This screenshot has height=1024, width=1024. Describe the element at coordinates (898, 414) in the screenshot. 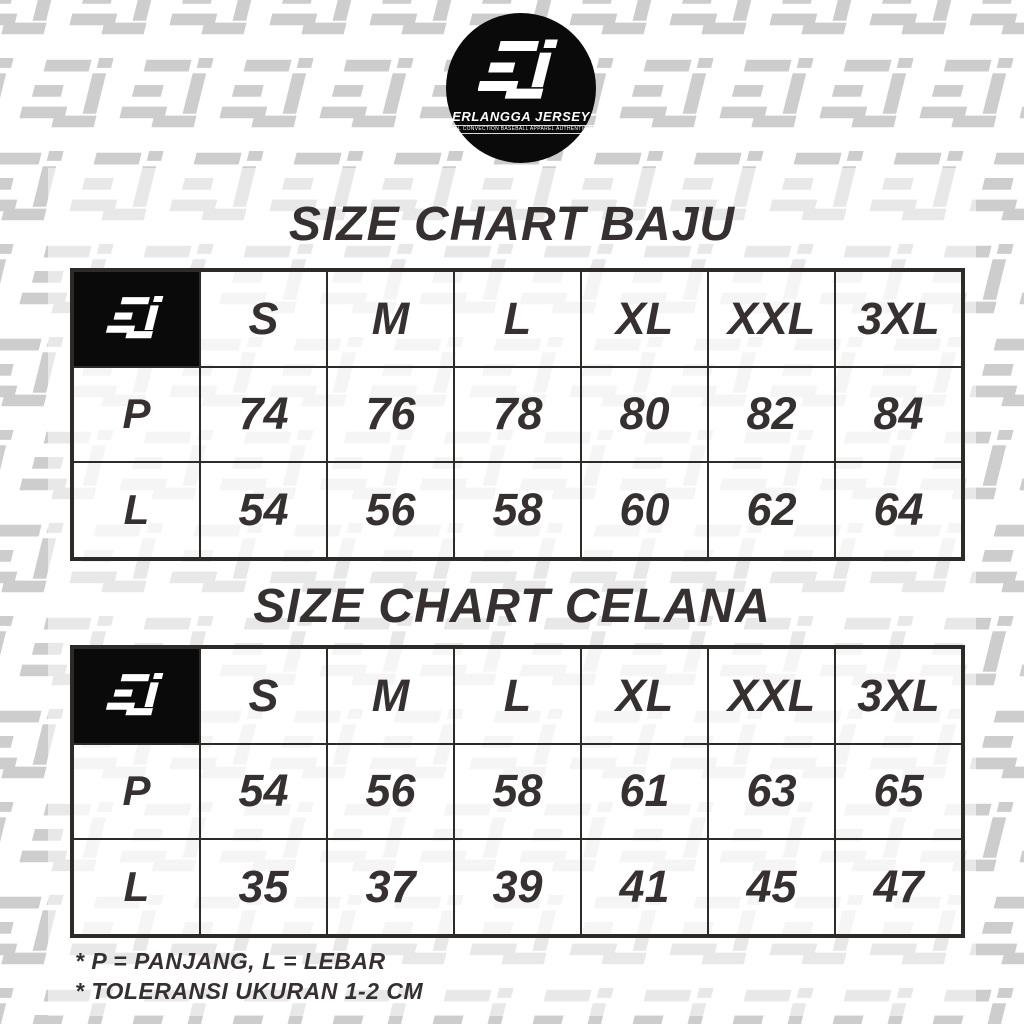

I see `size-value-cell: 84` at that location.